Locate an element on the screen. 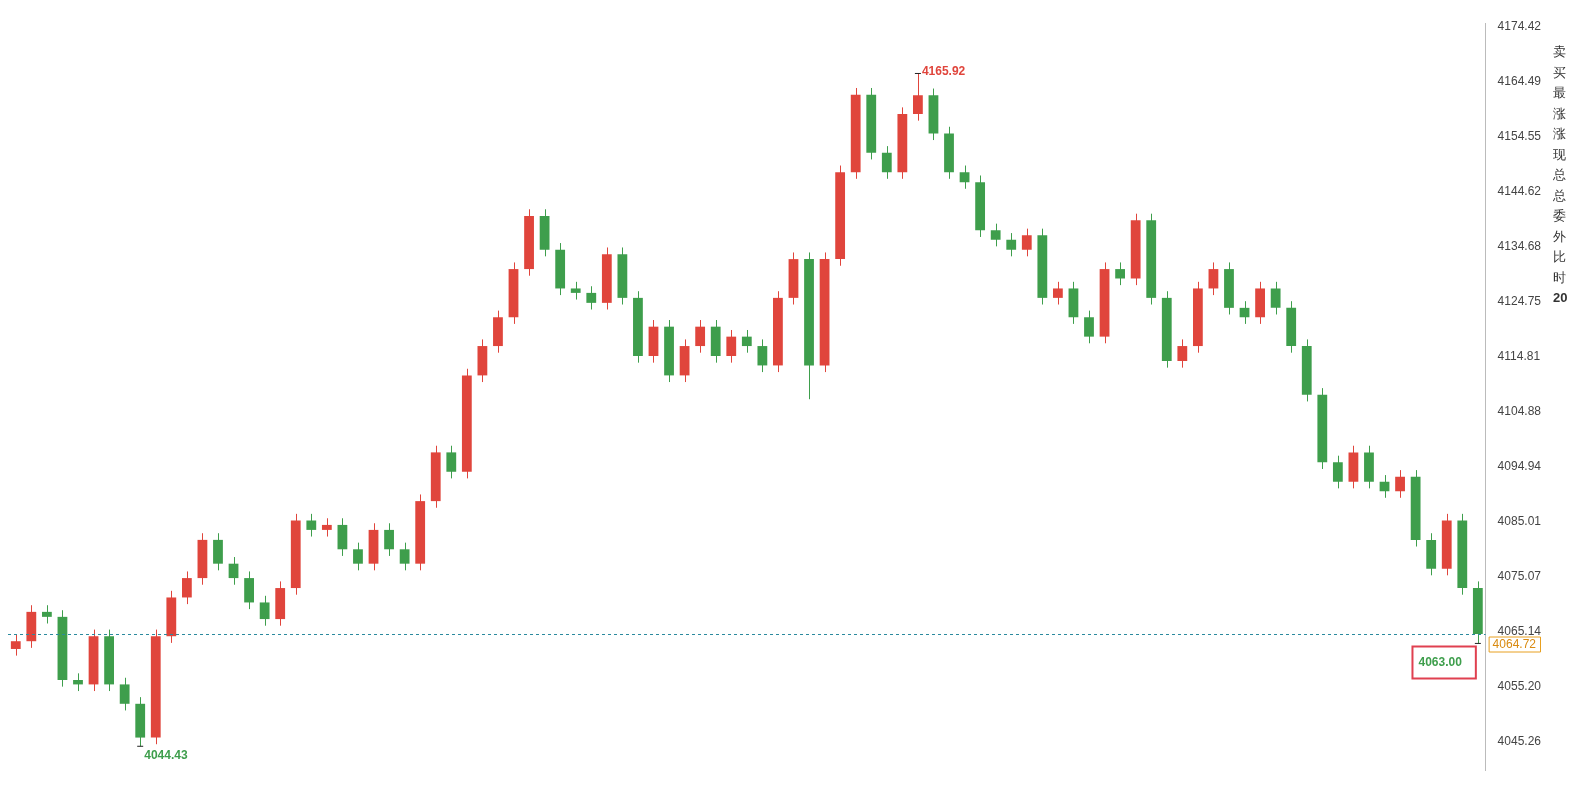 The height and width of the screenshot is (794, 1588). text: 时 is located at coordinates (1560, 277).